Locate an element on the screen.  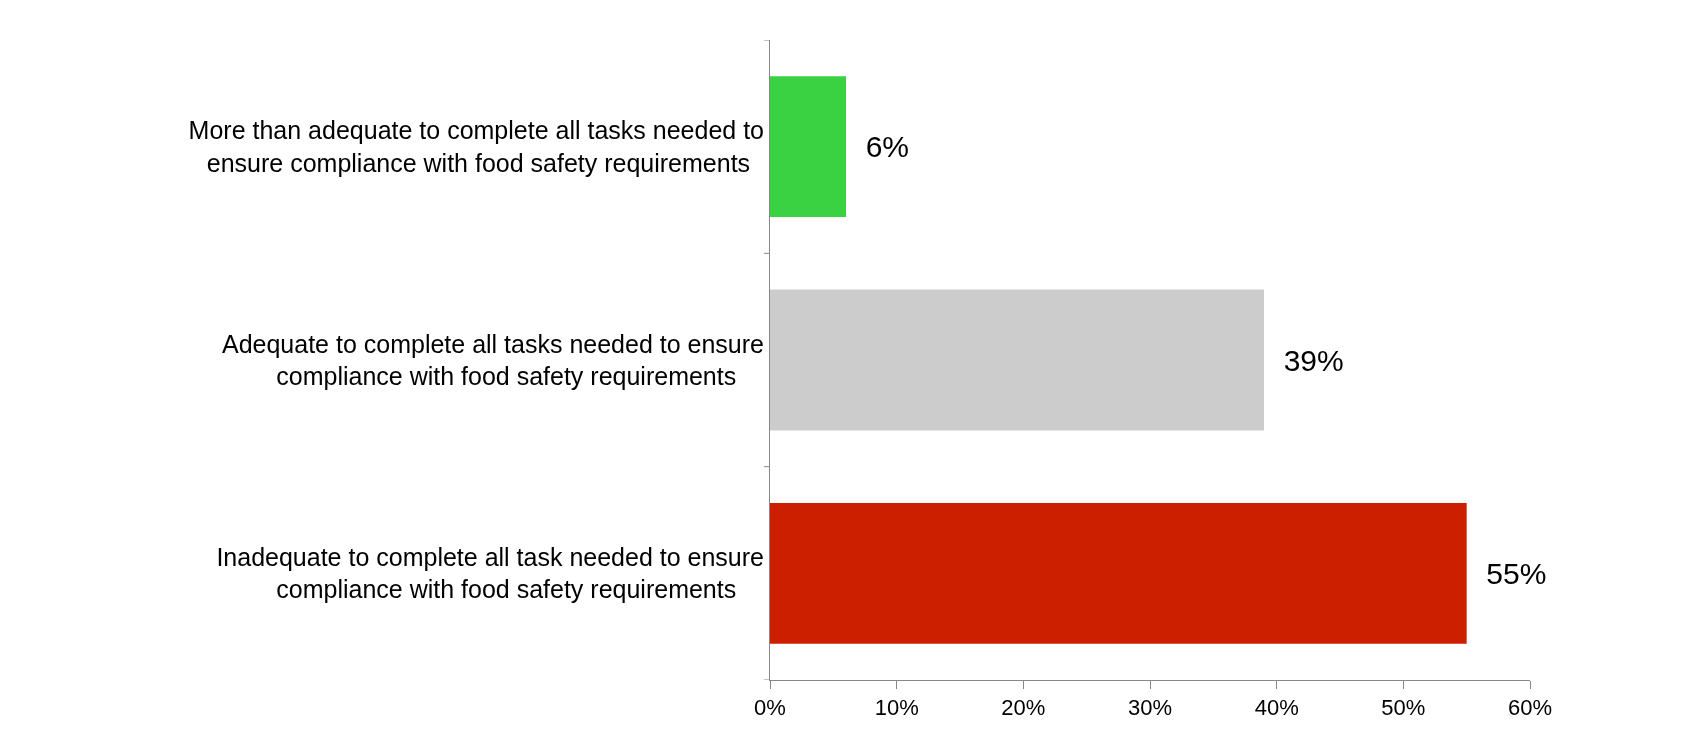
y-tick-label: More than adequate to complete all tasks needed to ensure compliance with food safety requirements is located at coordinates (476, 146).